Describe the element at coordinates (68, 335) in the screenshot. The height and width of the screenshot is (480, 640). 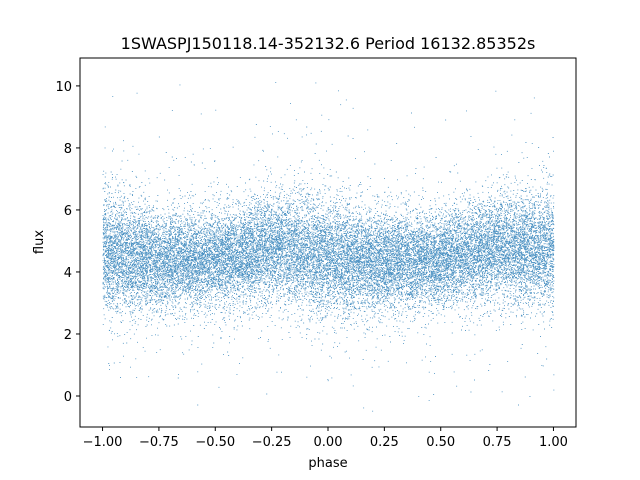
I see `y-tick-label: 2` at that location.